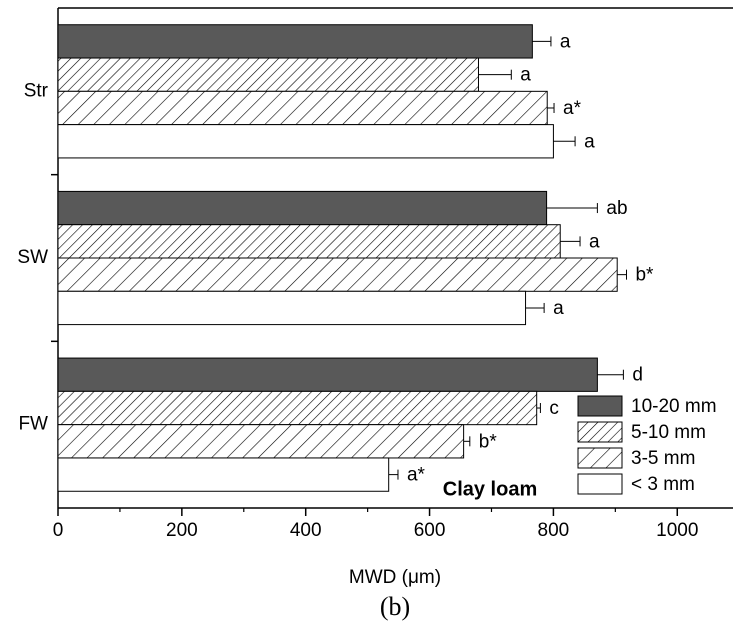 The image size is (733, 632). What do you see at coordinates (668, 432) in the screenshot?
I see `legend-label: 5-10 mm` at bounding box center [668, 432].